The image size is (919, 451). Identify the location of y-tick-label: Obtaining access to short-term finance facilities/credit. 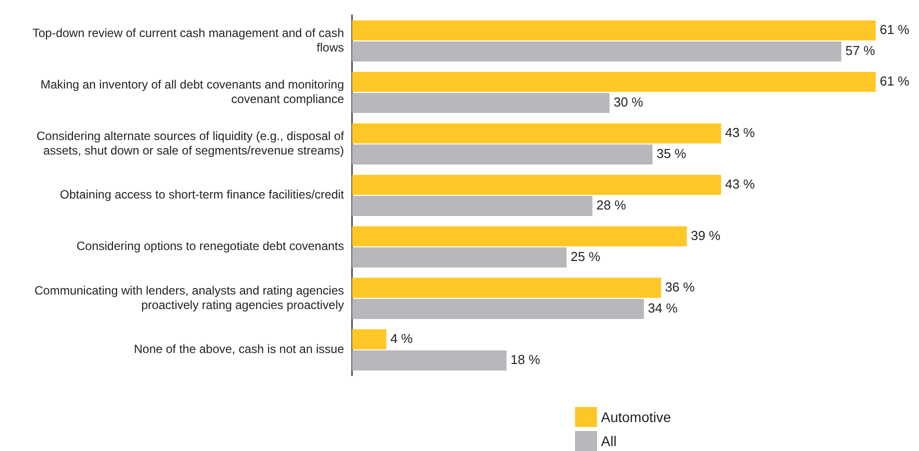
(202, 195).